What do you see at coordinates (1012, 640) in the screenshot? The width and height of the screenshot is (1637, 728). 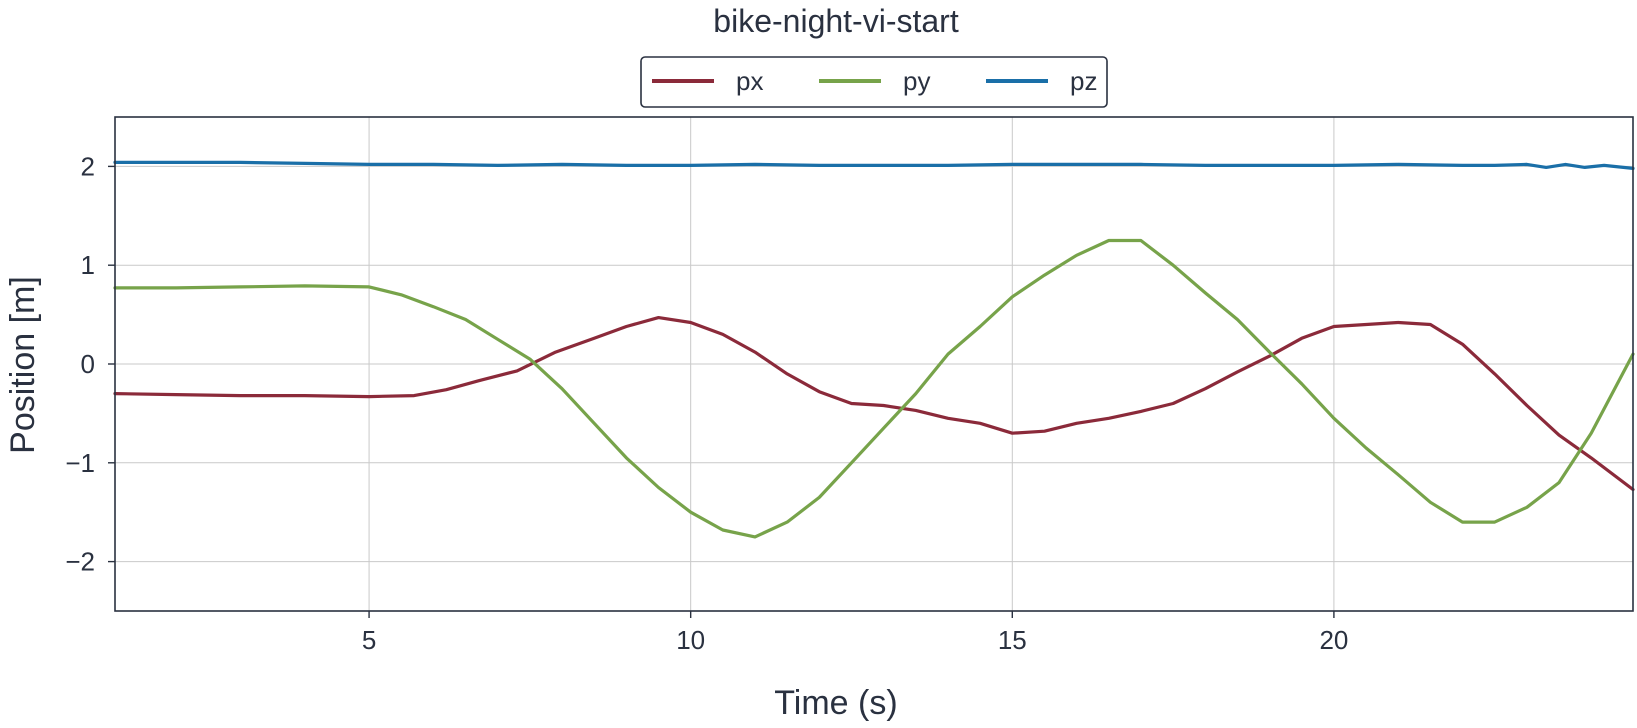 I see `x-tick-label: 15` at bounding box center [1012, 640].